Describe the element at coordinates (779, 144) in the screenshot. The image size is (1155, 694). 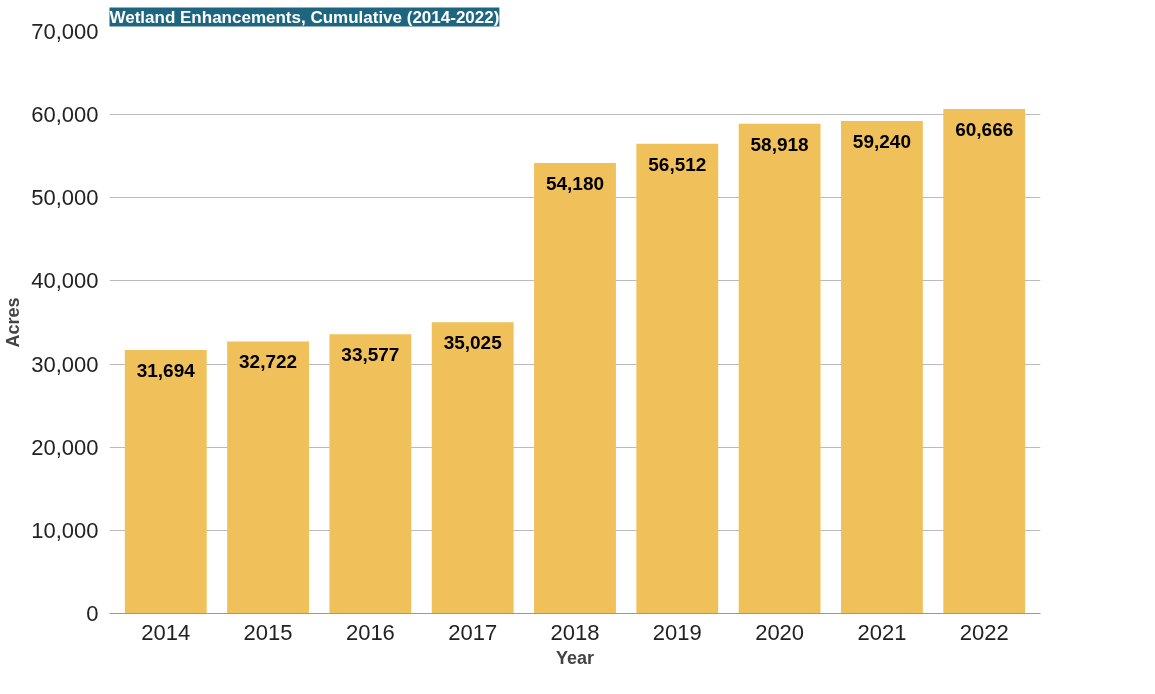
I see `data-label: 58,918` at that location.